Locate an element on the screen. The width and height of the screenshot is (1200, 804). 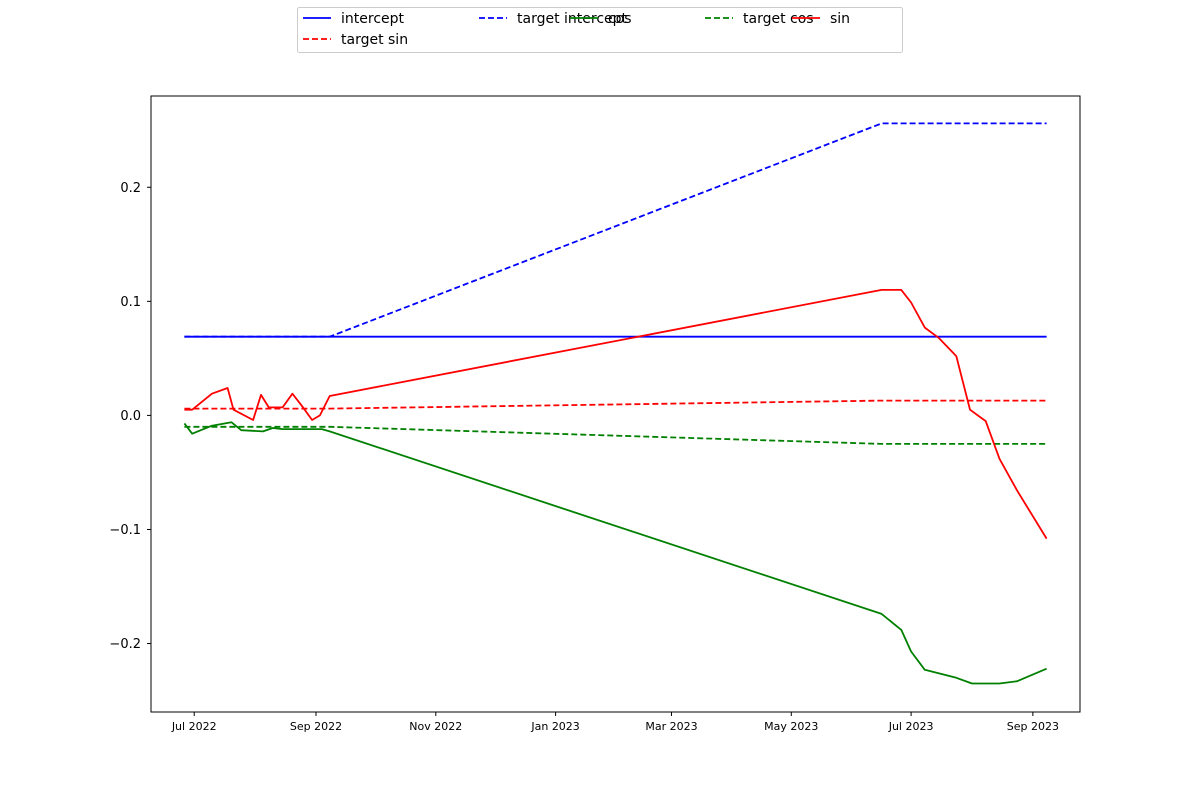
x-tick-label: Mar 2023 is located at coordinates (671, 726).